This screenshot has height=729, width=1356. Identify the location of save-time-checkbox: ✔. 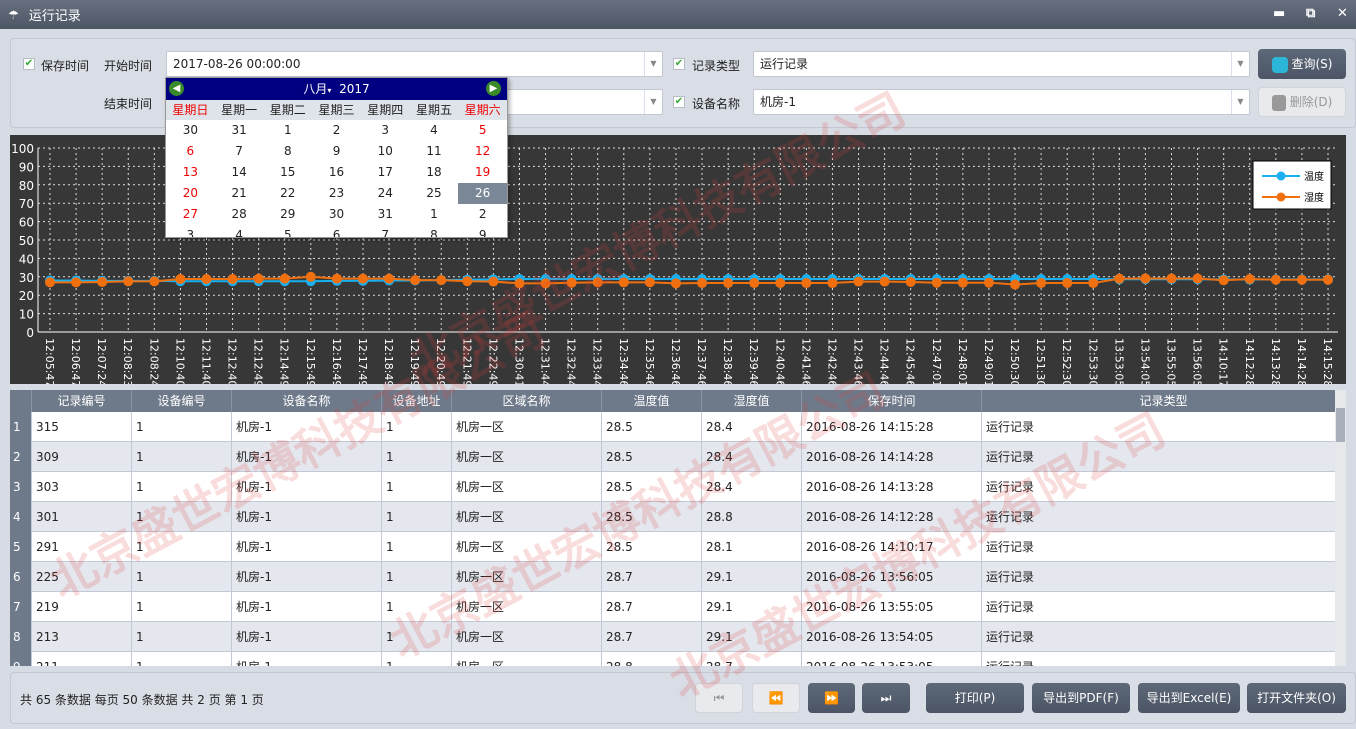
(29, 64).